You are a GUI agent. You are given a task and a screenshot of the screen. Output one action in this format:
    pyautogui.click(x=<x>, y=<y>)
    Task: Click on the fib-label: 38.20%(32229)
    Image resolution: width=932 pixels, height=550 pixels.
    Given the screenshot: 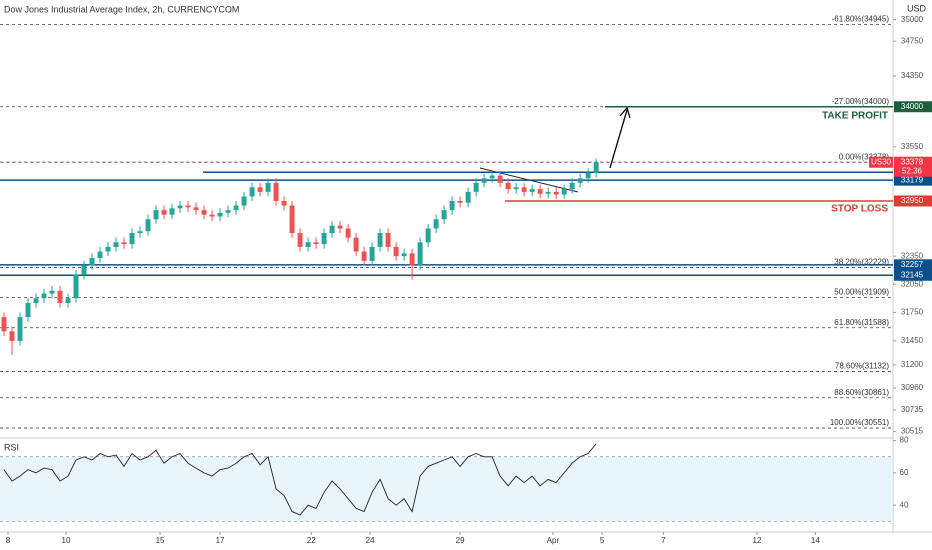 What is the action you would take?
    pyautogui.click(x=861, y=262)
    